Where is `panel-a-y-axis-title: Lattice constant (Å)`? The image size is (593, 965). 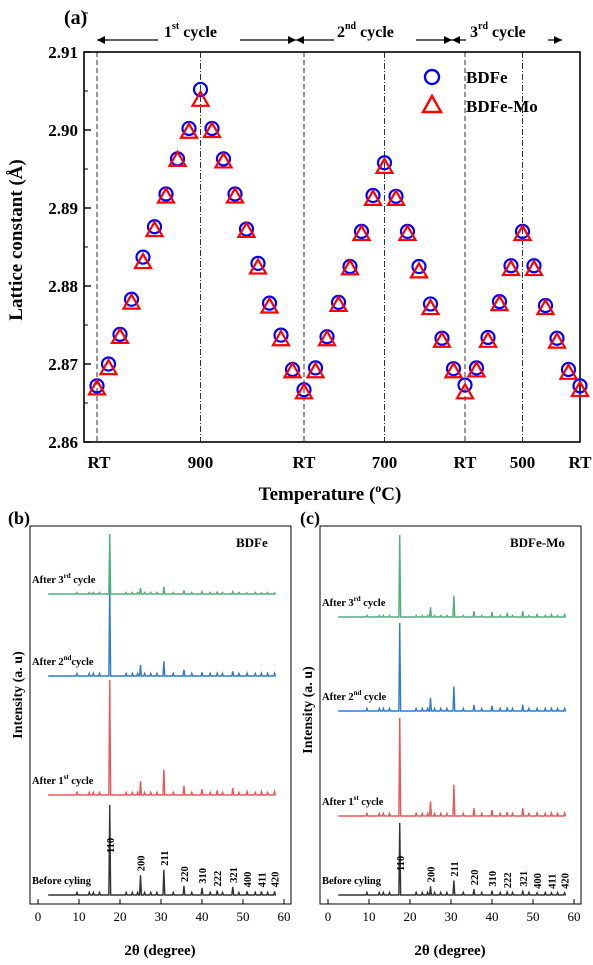
panel-a-y-axis-title: Lattice constant (Å) is located at coordinates (16, 239).